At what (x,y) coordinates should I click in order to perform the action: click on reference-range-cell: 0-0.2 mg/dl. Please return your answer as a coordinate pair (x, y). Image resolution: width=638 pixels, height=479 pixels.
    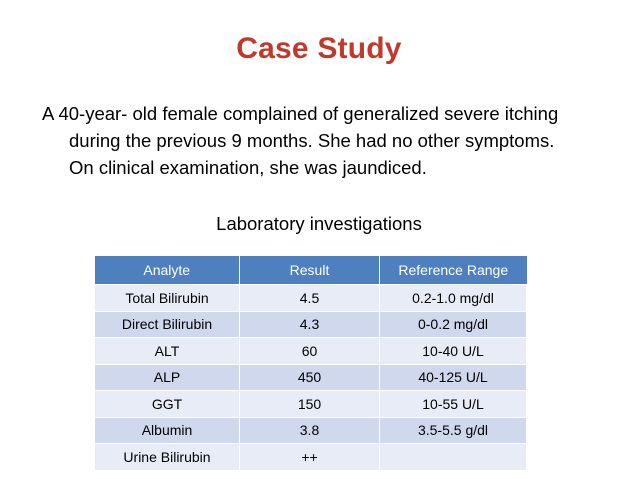
    Looking at the image, I should click on (453, 324).